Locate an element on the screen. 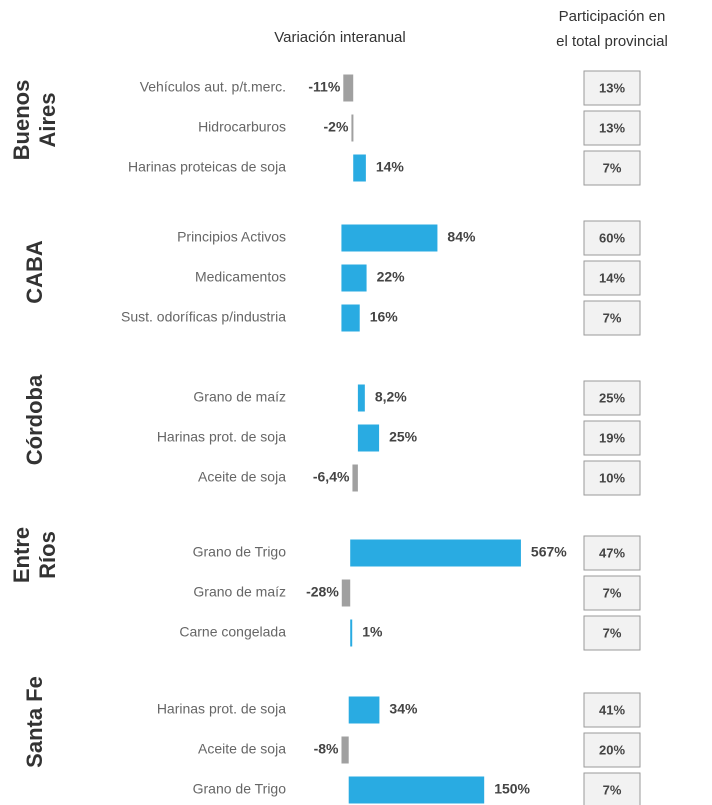 Image resolution: width=712 pixels, height=805 pixels. value-label: -28% is located at coordinates (322, 592).